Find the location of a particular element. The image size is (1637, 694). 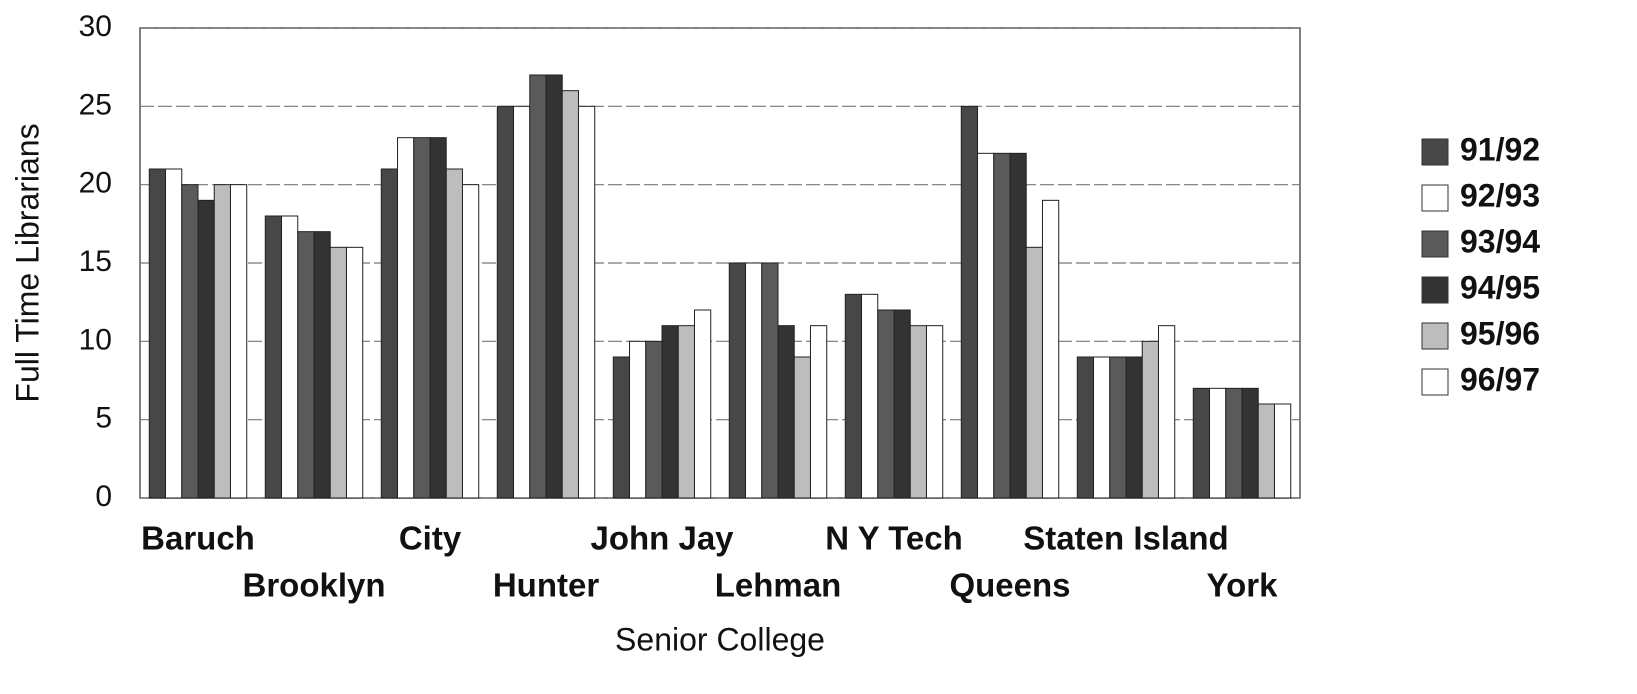

x-tick-label: Hunter is located at coordinates (546, 585).